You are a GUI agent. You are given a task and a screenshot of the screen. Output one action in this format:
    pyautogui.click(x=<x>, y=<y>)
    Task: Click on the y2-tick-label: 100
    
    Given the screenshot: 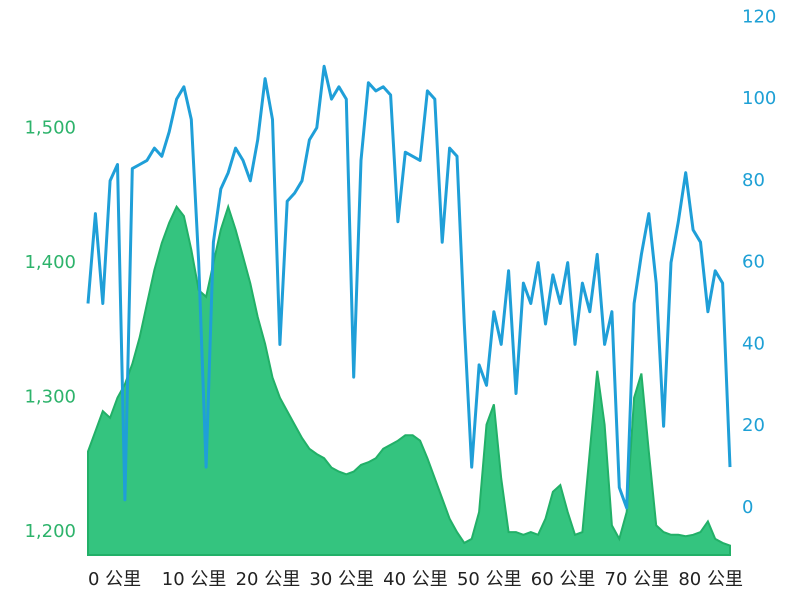 What is the action you would take?
    pyautogui.click(x=759, y=98)
    